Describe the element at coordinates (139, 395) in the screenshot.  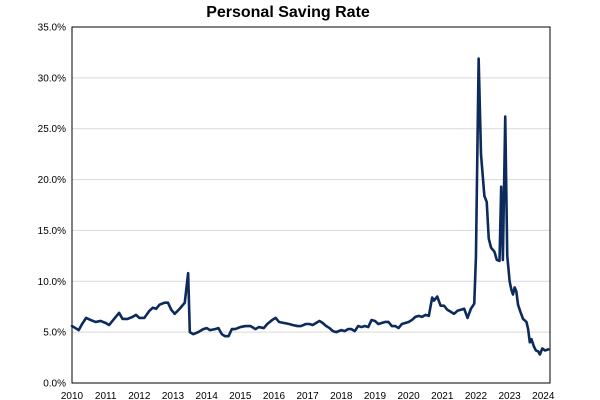
I see `x-tick-label: 2012` at that location.